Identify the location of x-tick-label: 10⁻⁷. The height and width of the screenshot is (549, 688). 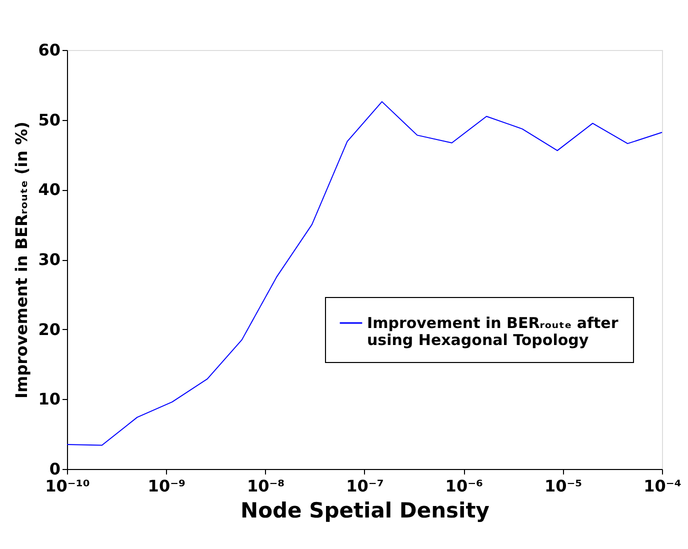
(365, 486).